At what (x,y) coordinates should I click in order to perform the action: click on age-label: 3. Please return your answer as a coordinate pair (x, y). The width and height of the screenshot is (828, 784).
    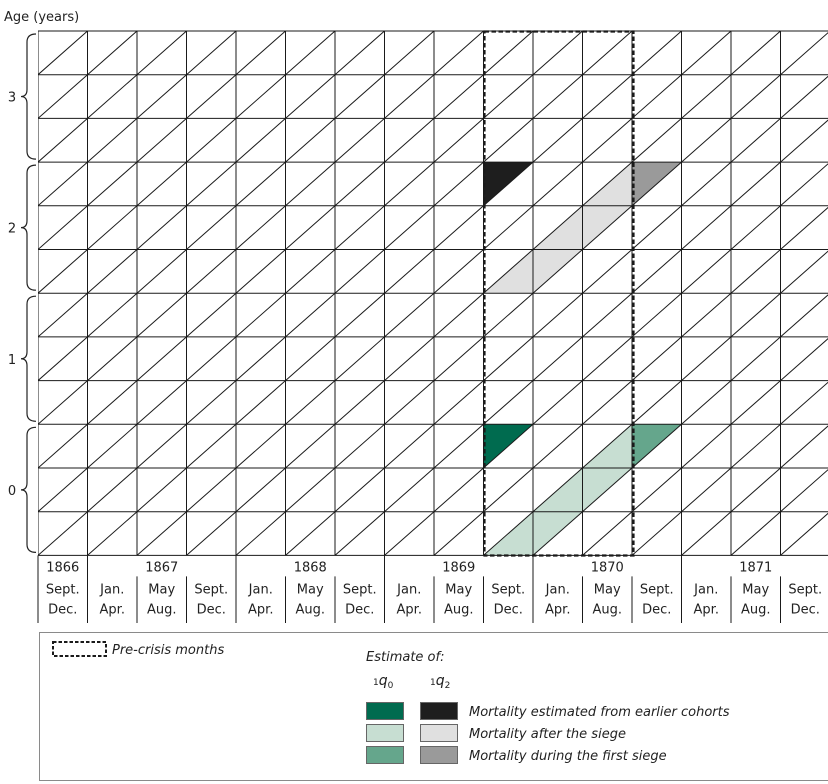
    Looking at the image, I should click on (12, 98).